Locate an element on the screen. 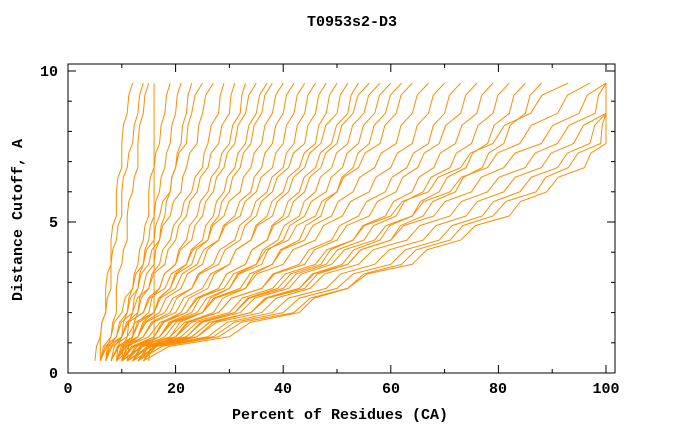 This screenshot has width=680, height=440. y-tick-labels: 0 5 10 is located at coordinates (49, 223).